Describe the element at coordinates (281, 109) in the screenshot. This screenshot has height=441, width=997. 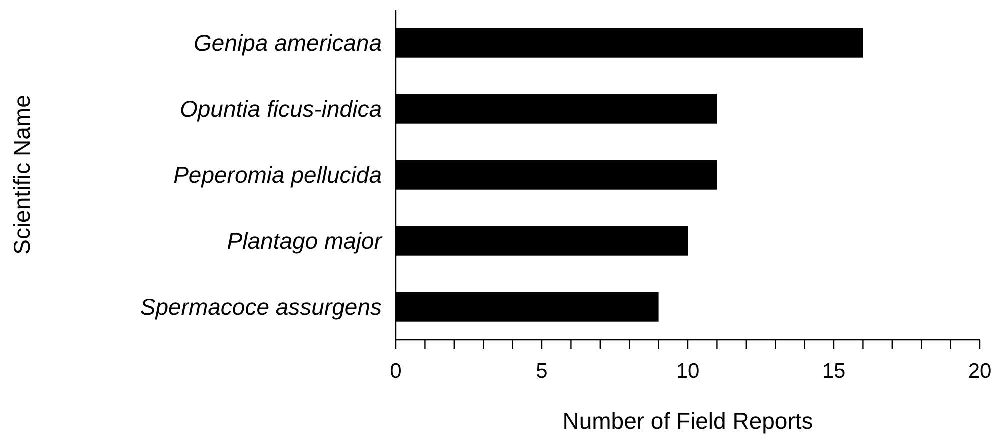
I see `y-tick-label: Opuntia ficus-indica` at that location.